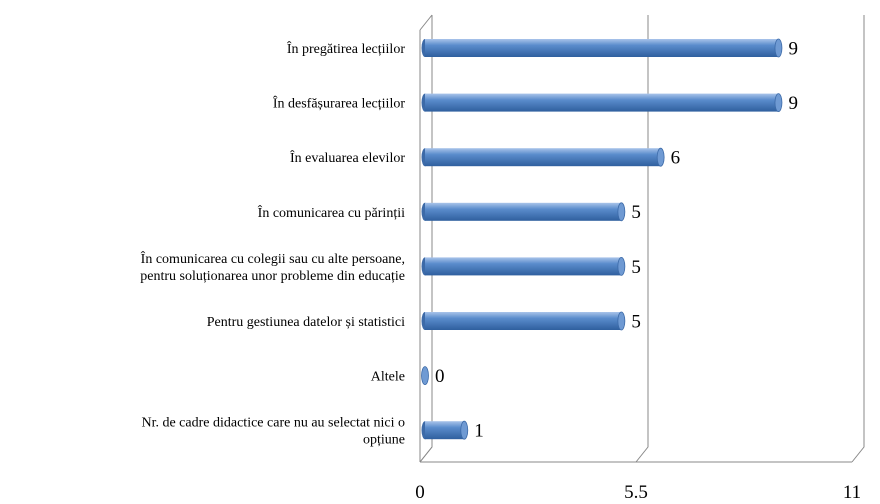  What do you see at coordinates (636, 492) in the screenshot?
I see `x-tick-label: 5.5` at bounding box center [636, 492].